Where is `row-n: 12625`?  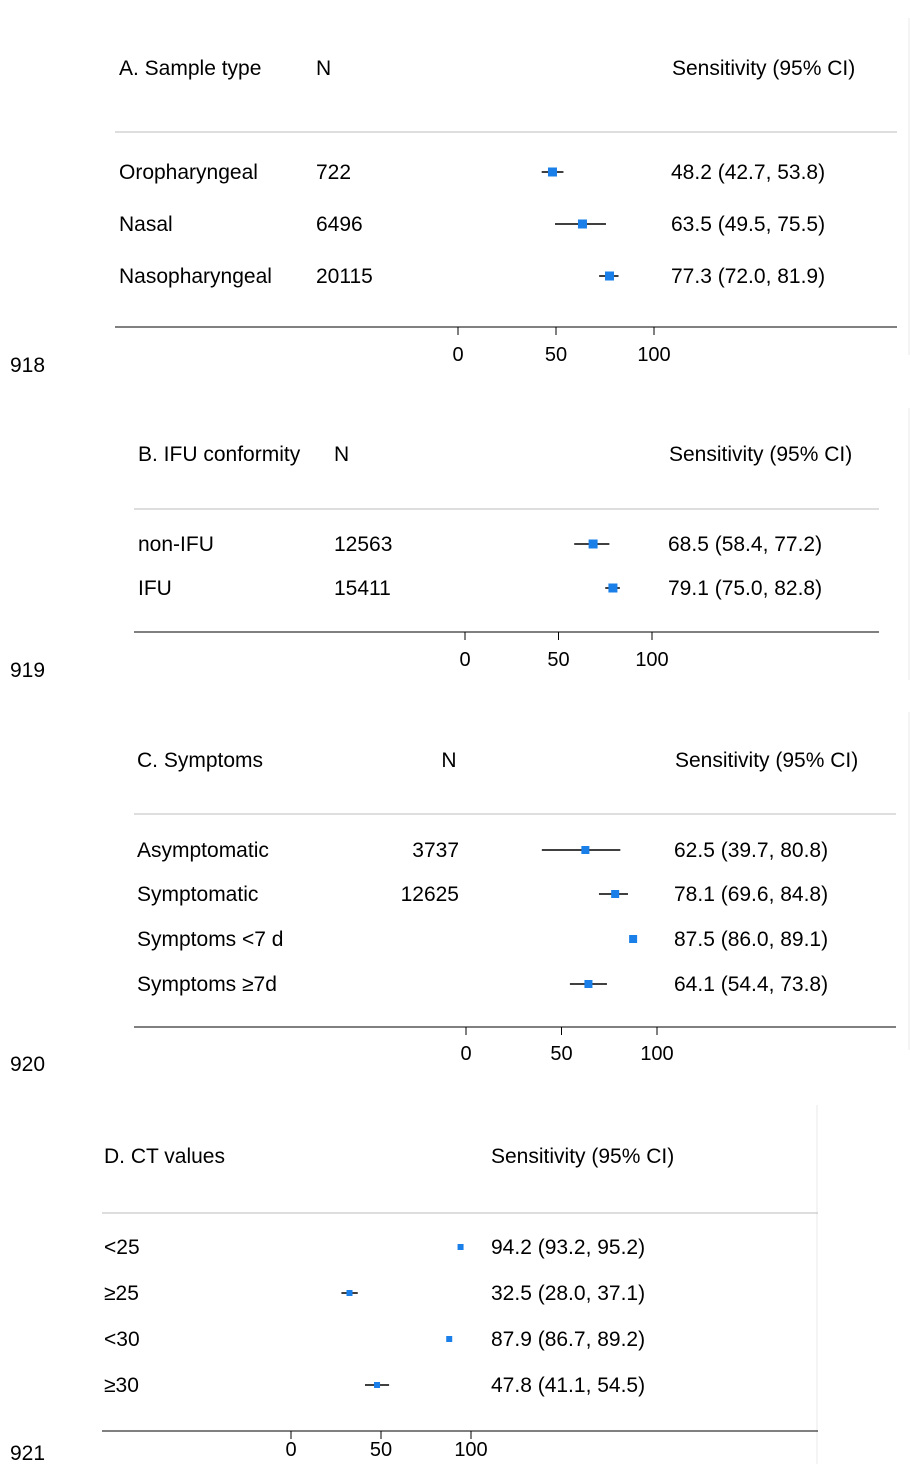
row-n: 12625 is located at coordinates (430, 894).